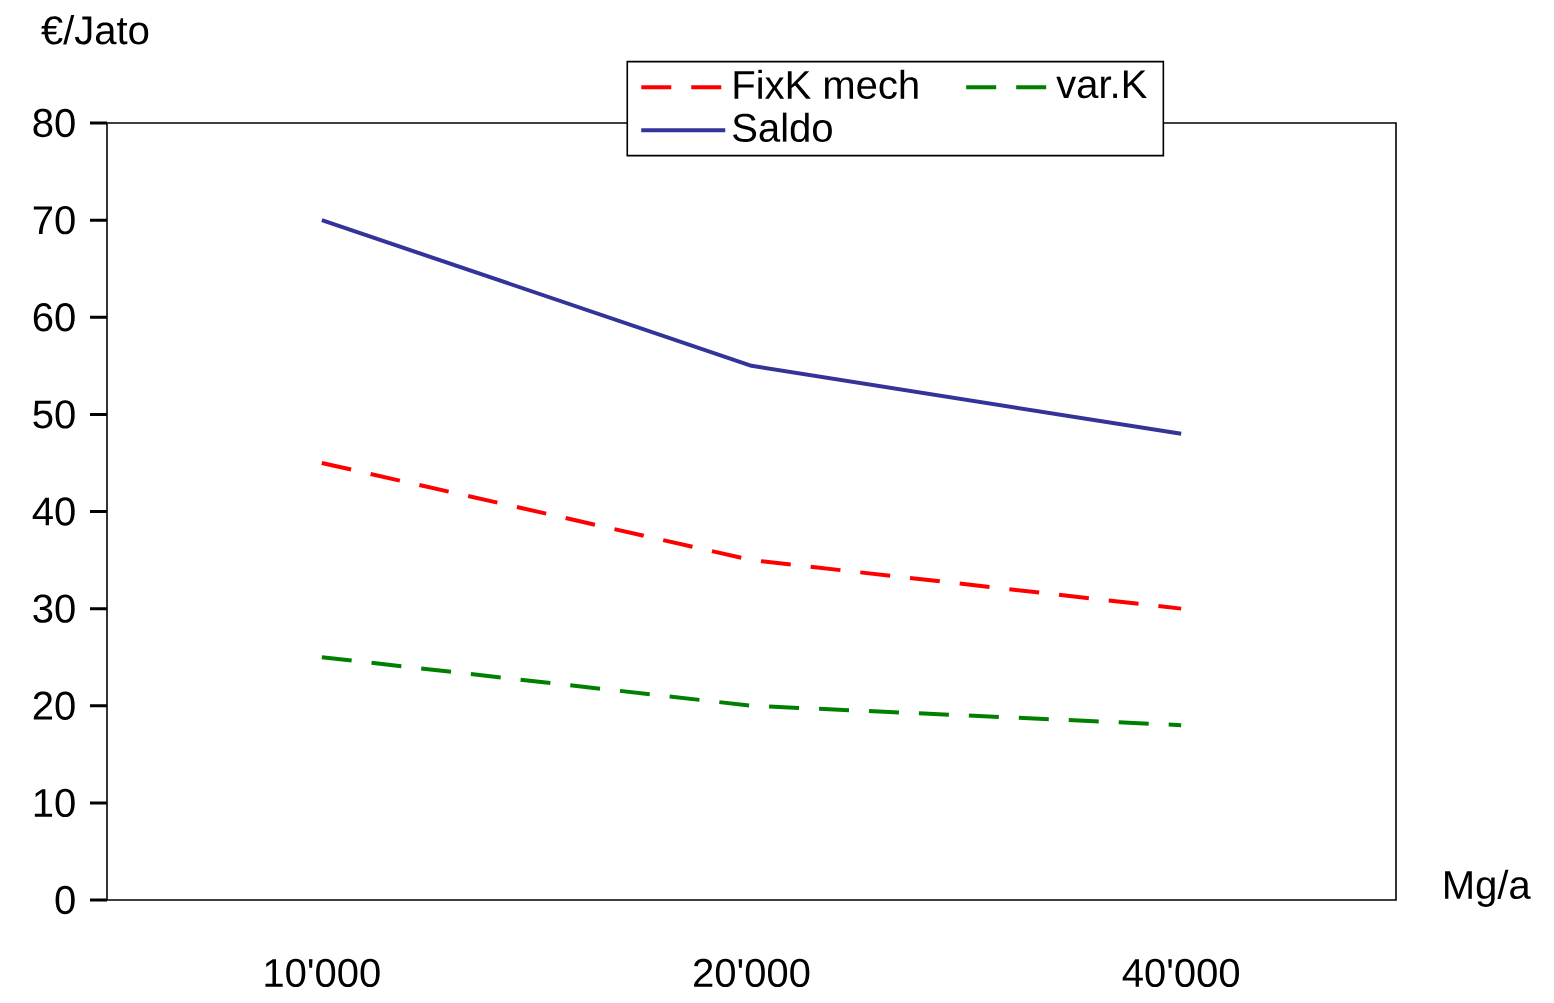  Describe the element at coordinates (54, 220) in the screenshot. I see `y-tick-label: 70` at that location.